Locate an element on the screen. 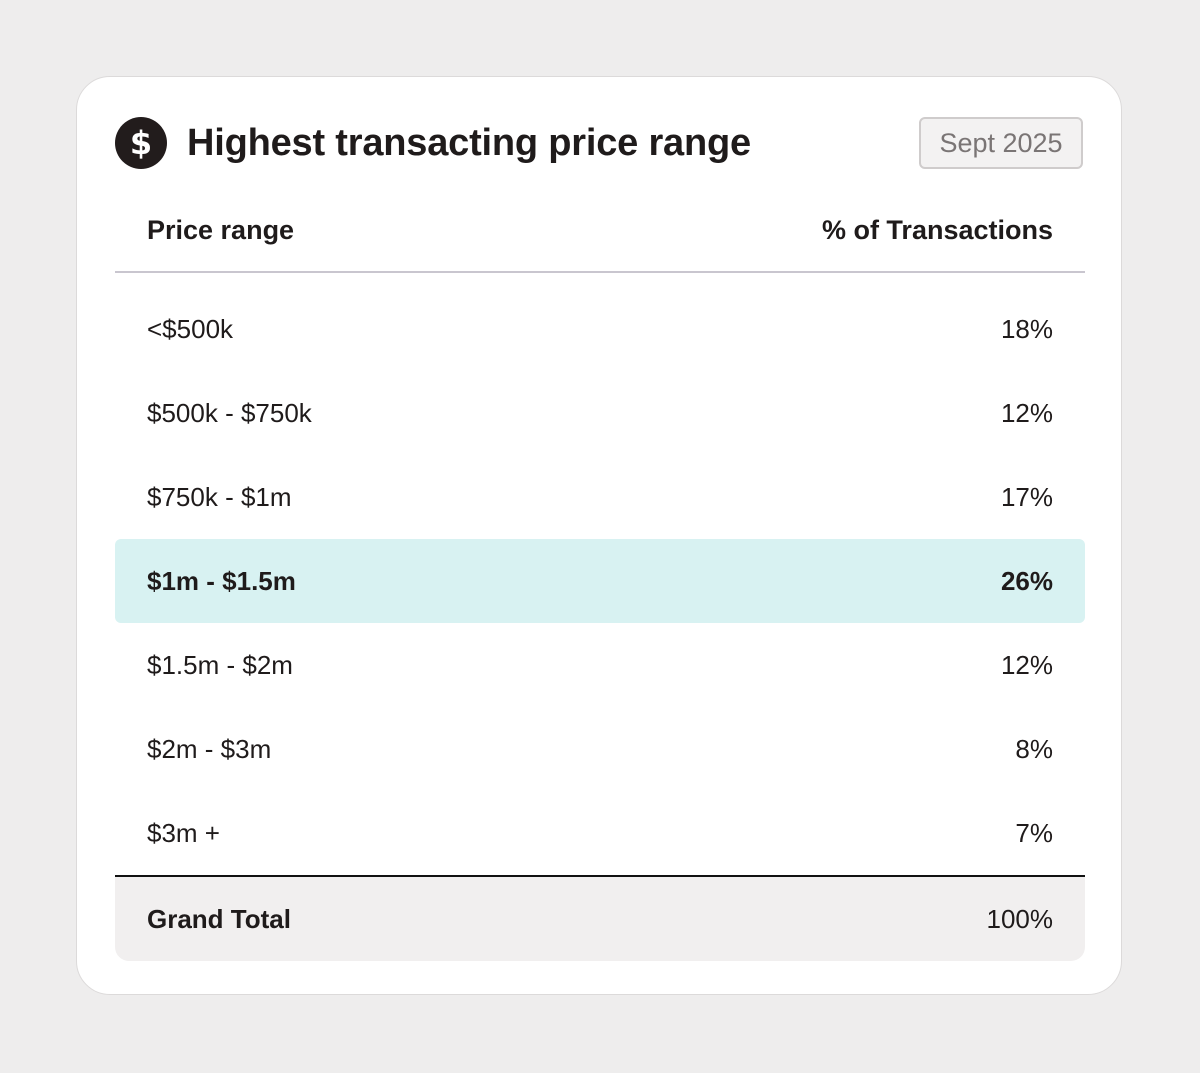 The width and height of the screenshot is (1200, 1073). price-range-cell: $500k - $750k is located at coordinates (229, 413).